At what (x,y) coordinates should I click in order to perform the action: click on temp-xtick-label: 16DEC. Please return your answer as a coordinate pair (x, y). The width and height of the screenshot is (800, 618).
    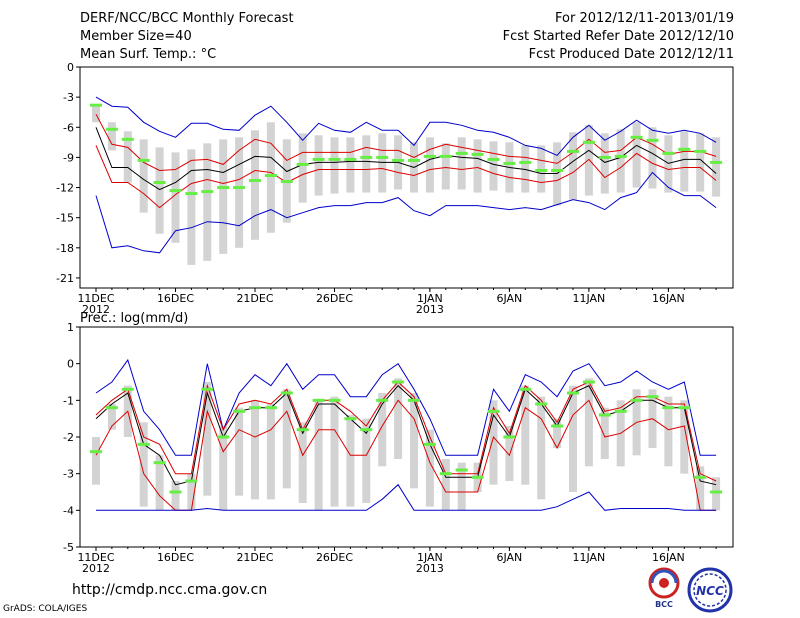
    Looking at the image, I should click on (175, 298).